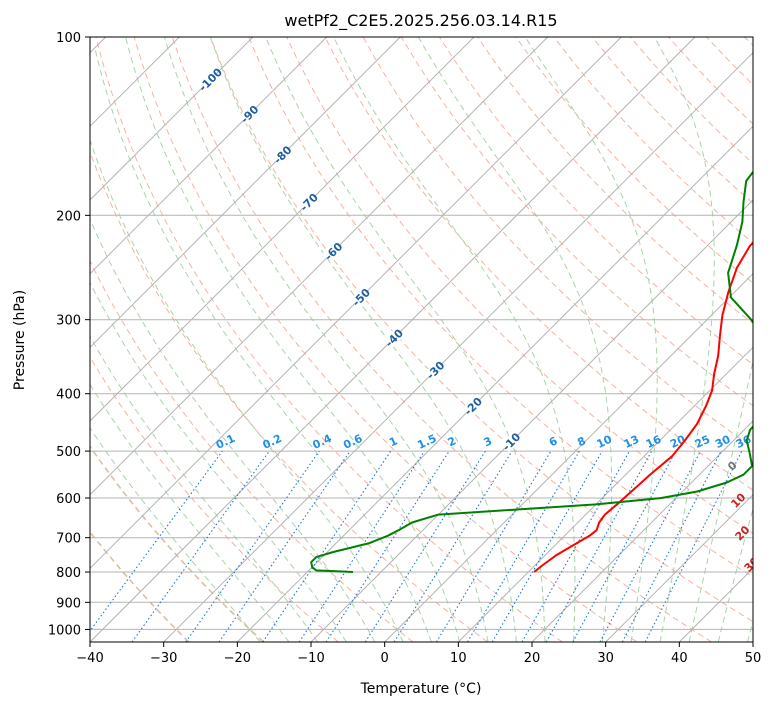 The width and height of the screenshot is (775, 708). I want to click on x-axis: −40 −30 −20 −10 0 10 20 30 40 50, so click(418, 654).